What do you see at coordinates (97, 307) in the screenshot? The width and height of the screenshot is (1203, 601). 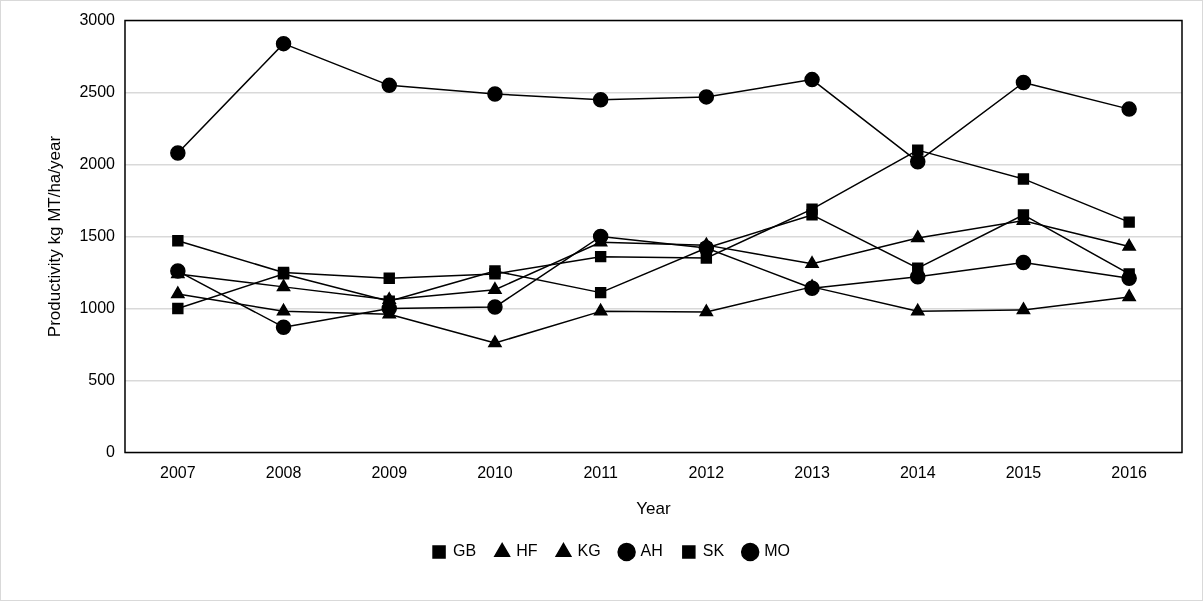 I see `y-tick-label: 1000` at bounding box center [97, 307].